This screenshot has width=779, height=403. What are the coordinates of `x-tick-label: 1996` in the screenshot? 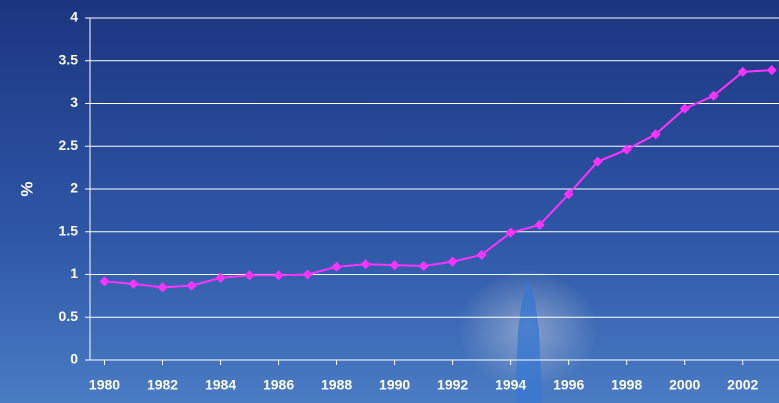 It's located at (568, 385).